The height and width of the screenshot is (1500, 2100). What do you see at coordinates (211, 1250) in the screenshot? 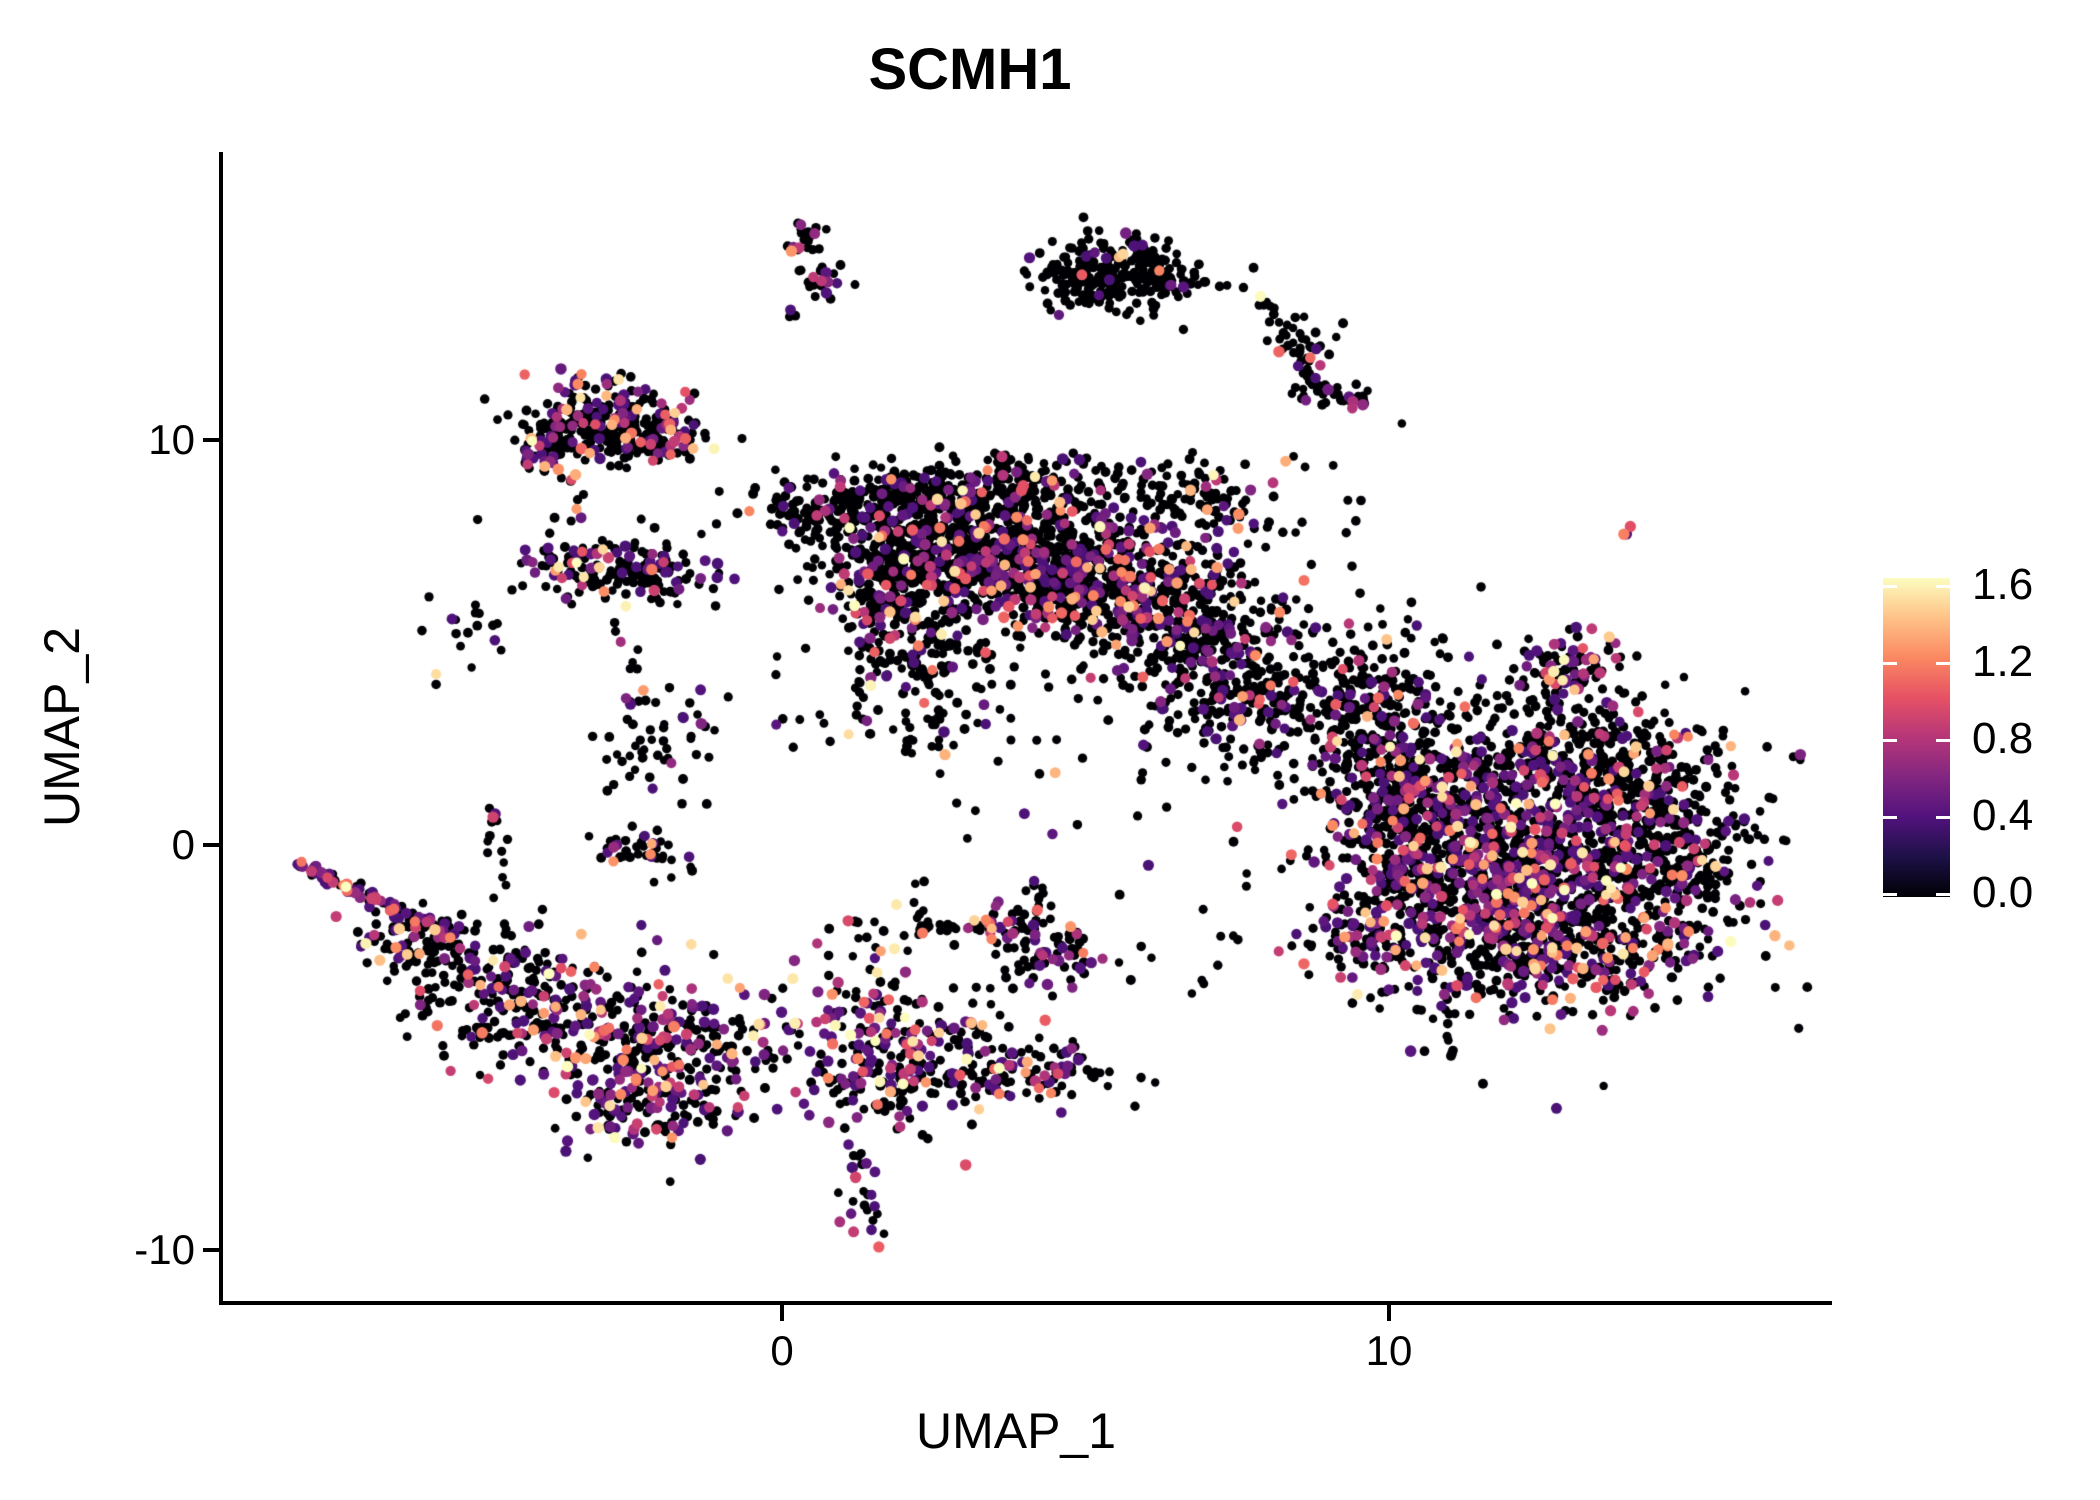
I see `y-tick-neg10` at bounding box center [211, 1250].